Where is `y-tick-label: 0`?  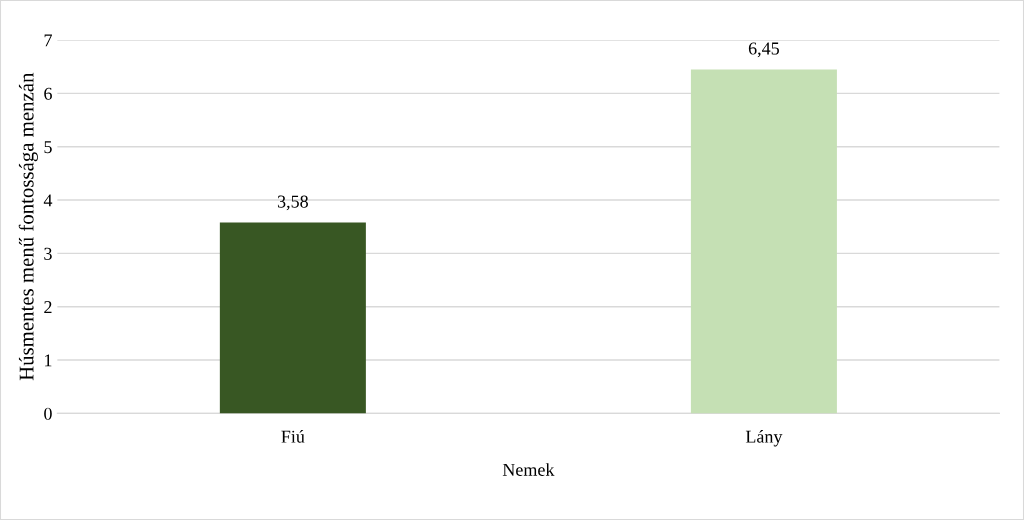
y-tick-label: 0 is located at coordinates (48, 413).